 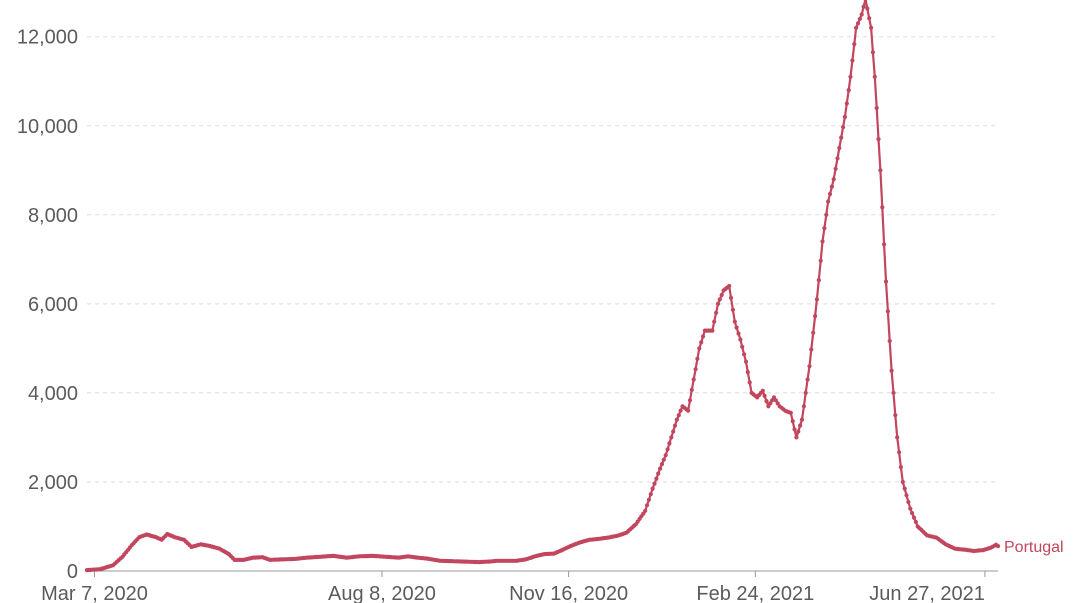 What do you see at coordinates (927, 593) in the screenshot?
I see `x-tick-label: Jun 27, 2021` at bounding box center [927, 593].